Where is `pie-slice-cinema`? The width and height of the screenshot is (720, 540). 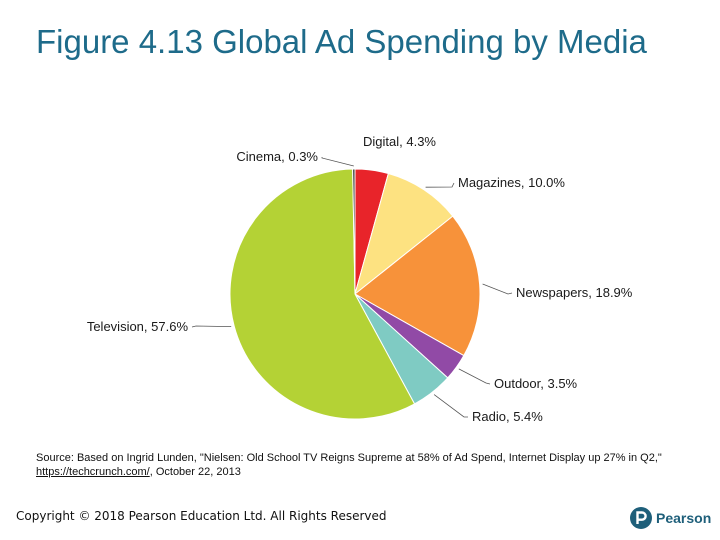
pie-slice-cinema is located at coordinates (354, 231).